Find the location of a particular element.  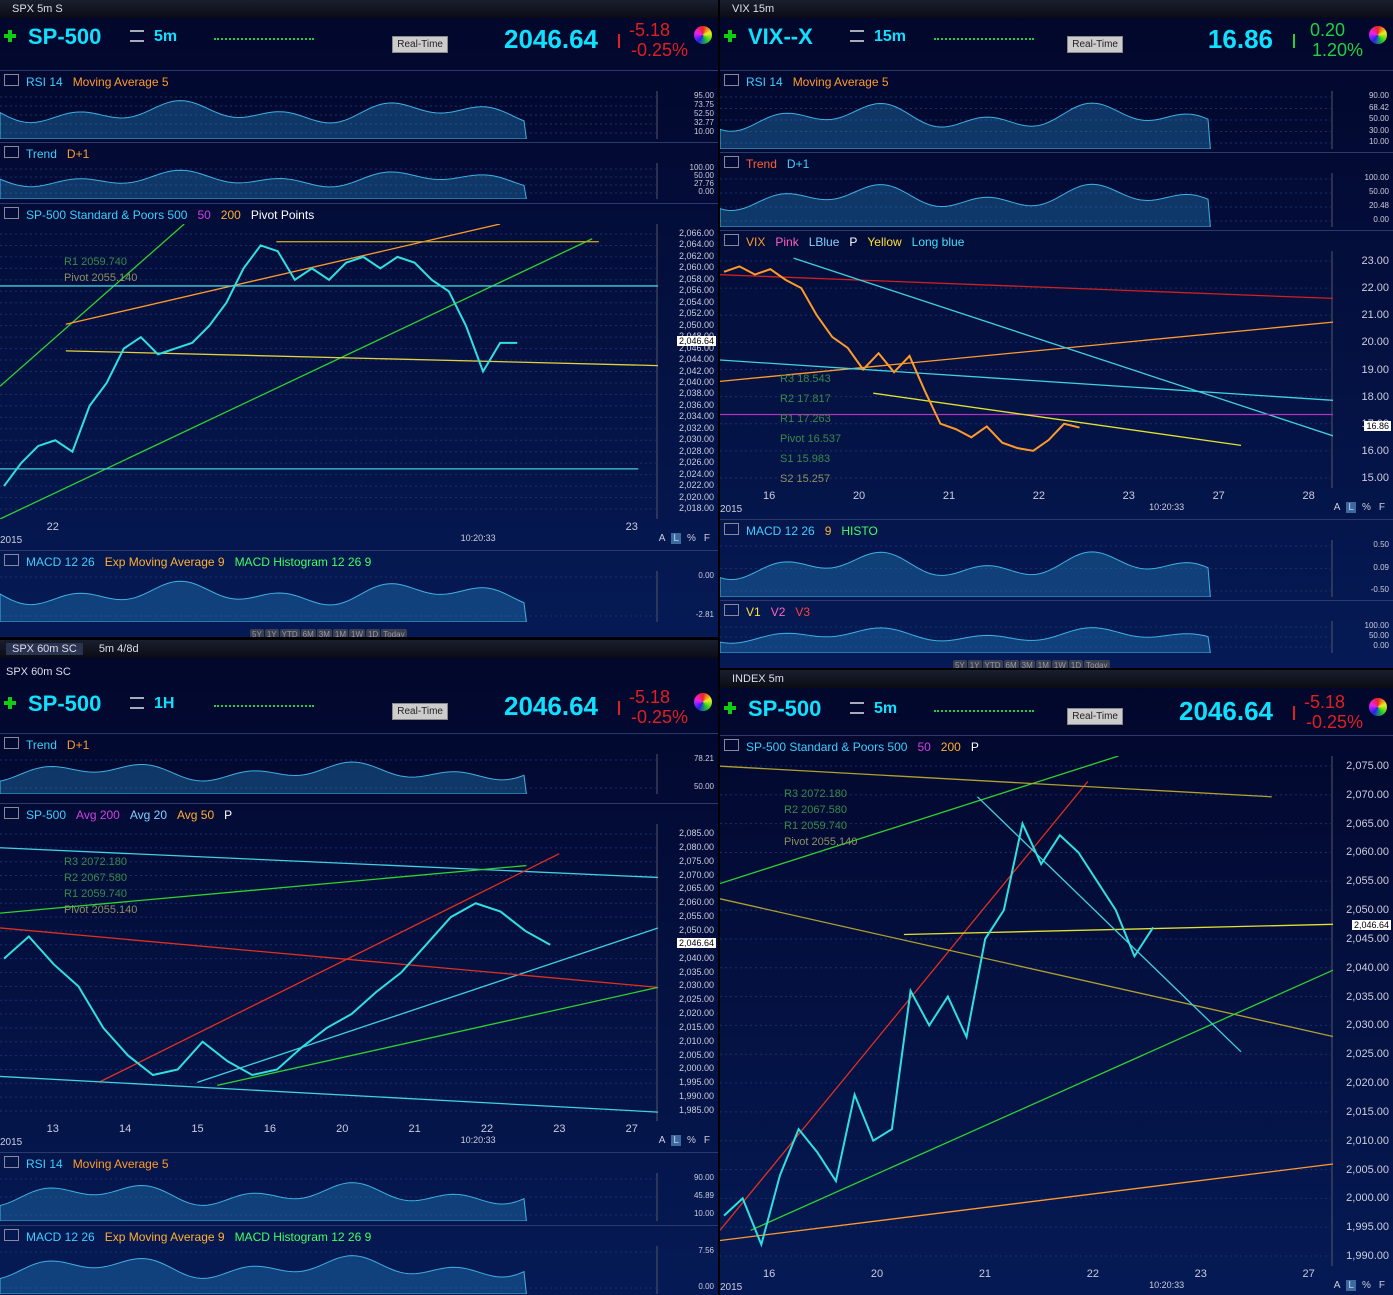

tab: 5m 4/8d is located at coordinates (118, 649).